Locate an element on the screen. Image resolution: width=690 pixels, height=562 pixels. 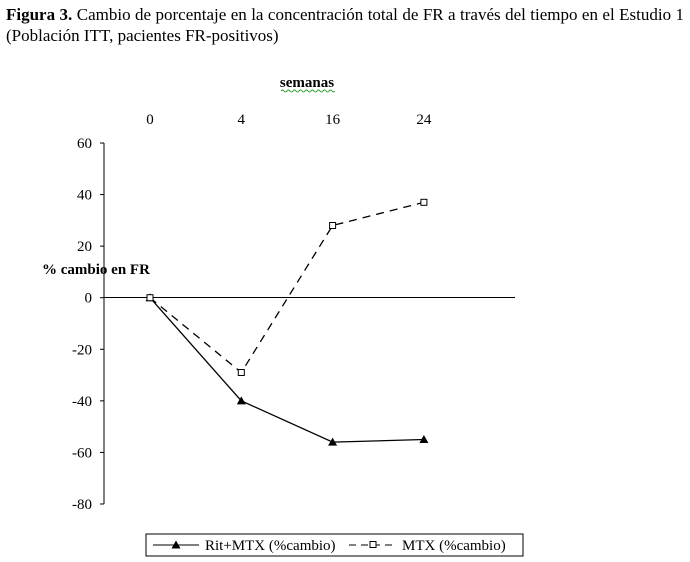
series-line-mtx is located at coordinates (287, 287).